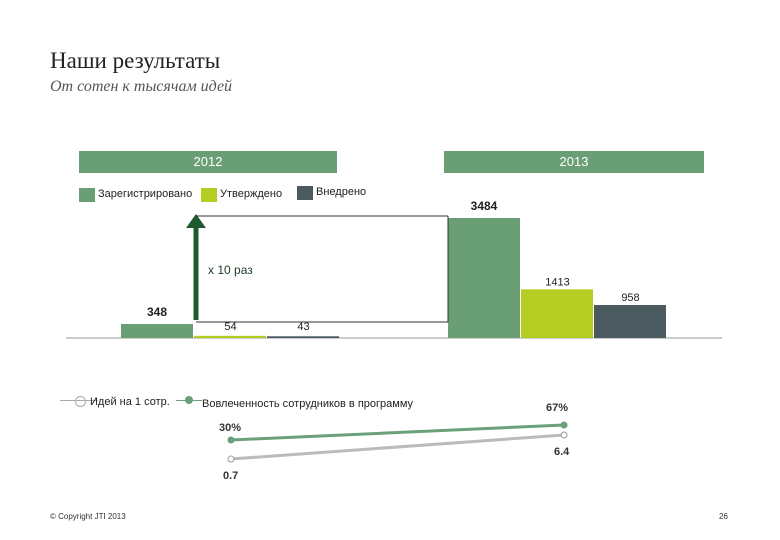  Describe the element at coordinates (157, 331) in the screenshot. I see `bar-registered-2012` at that location.